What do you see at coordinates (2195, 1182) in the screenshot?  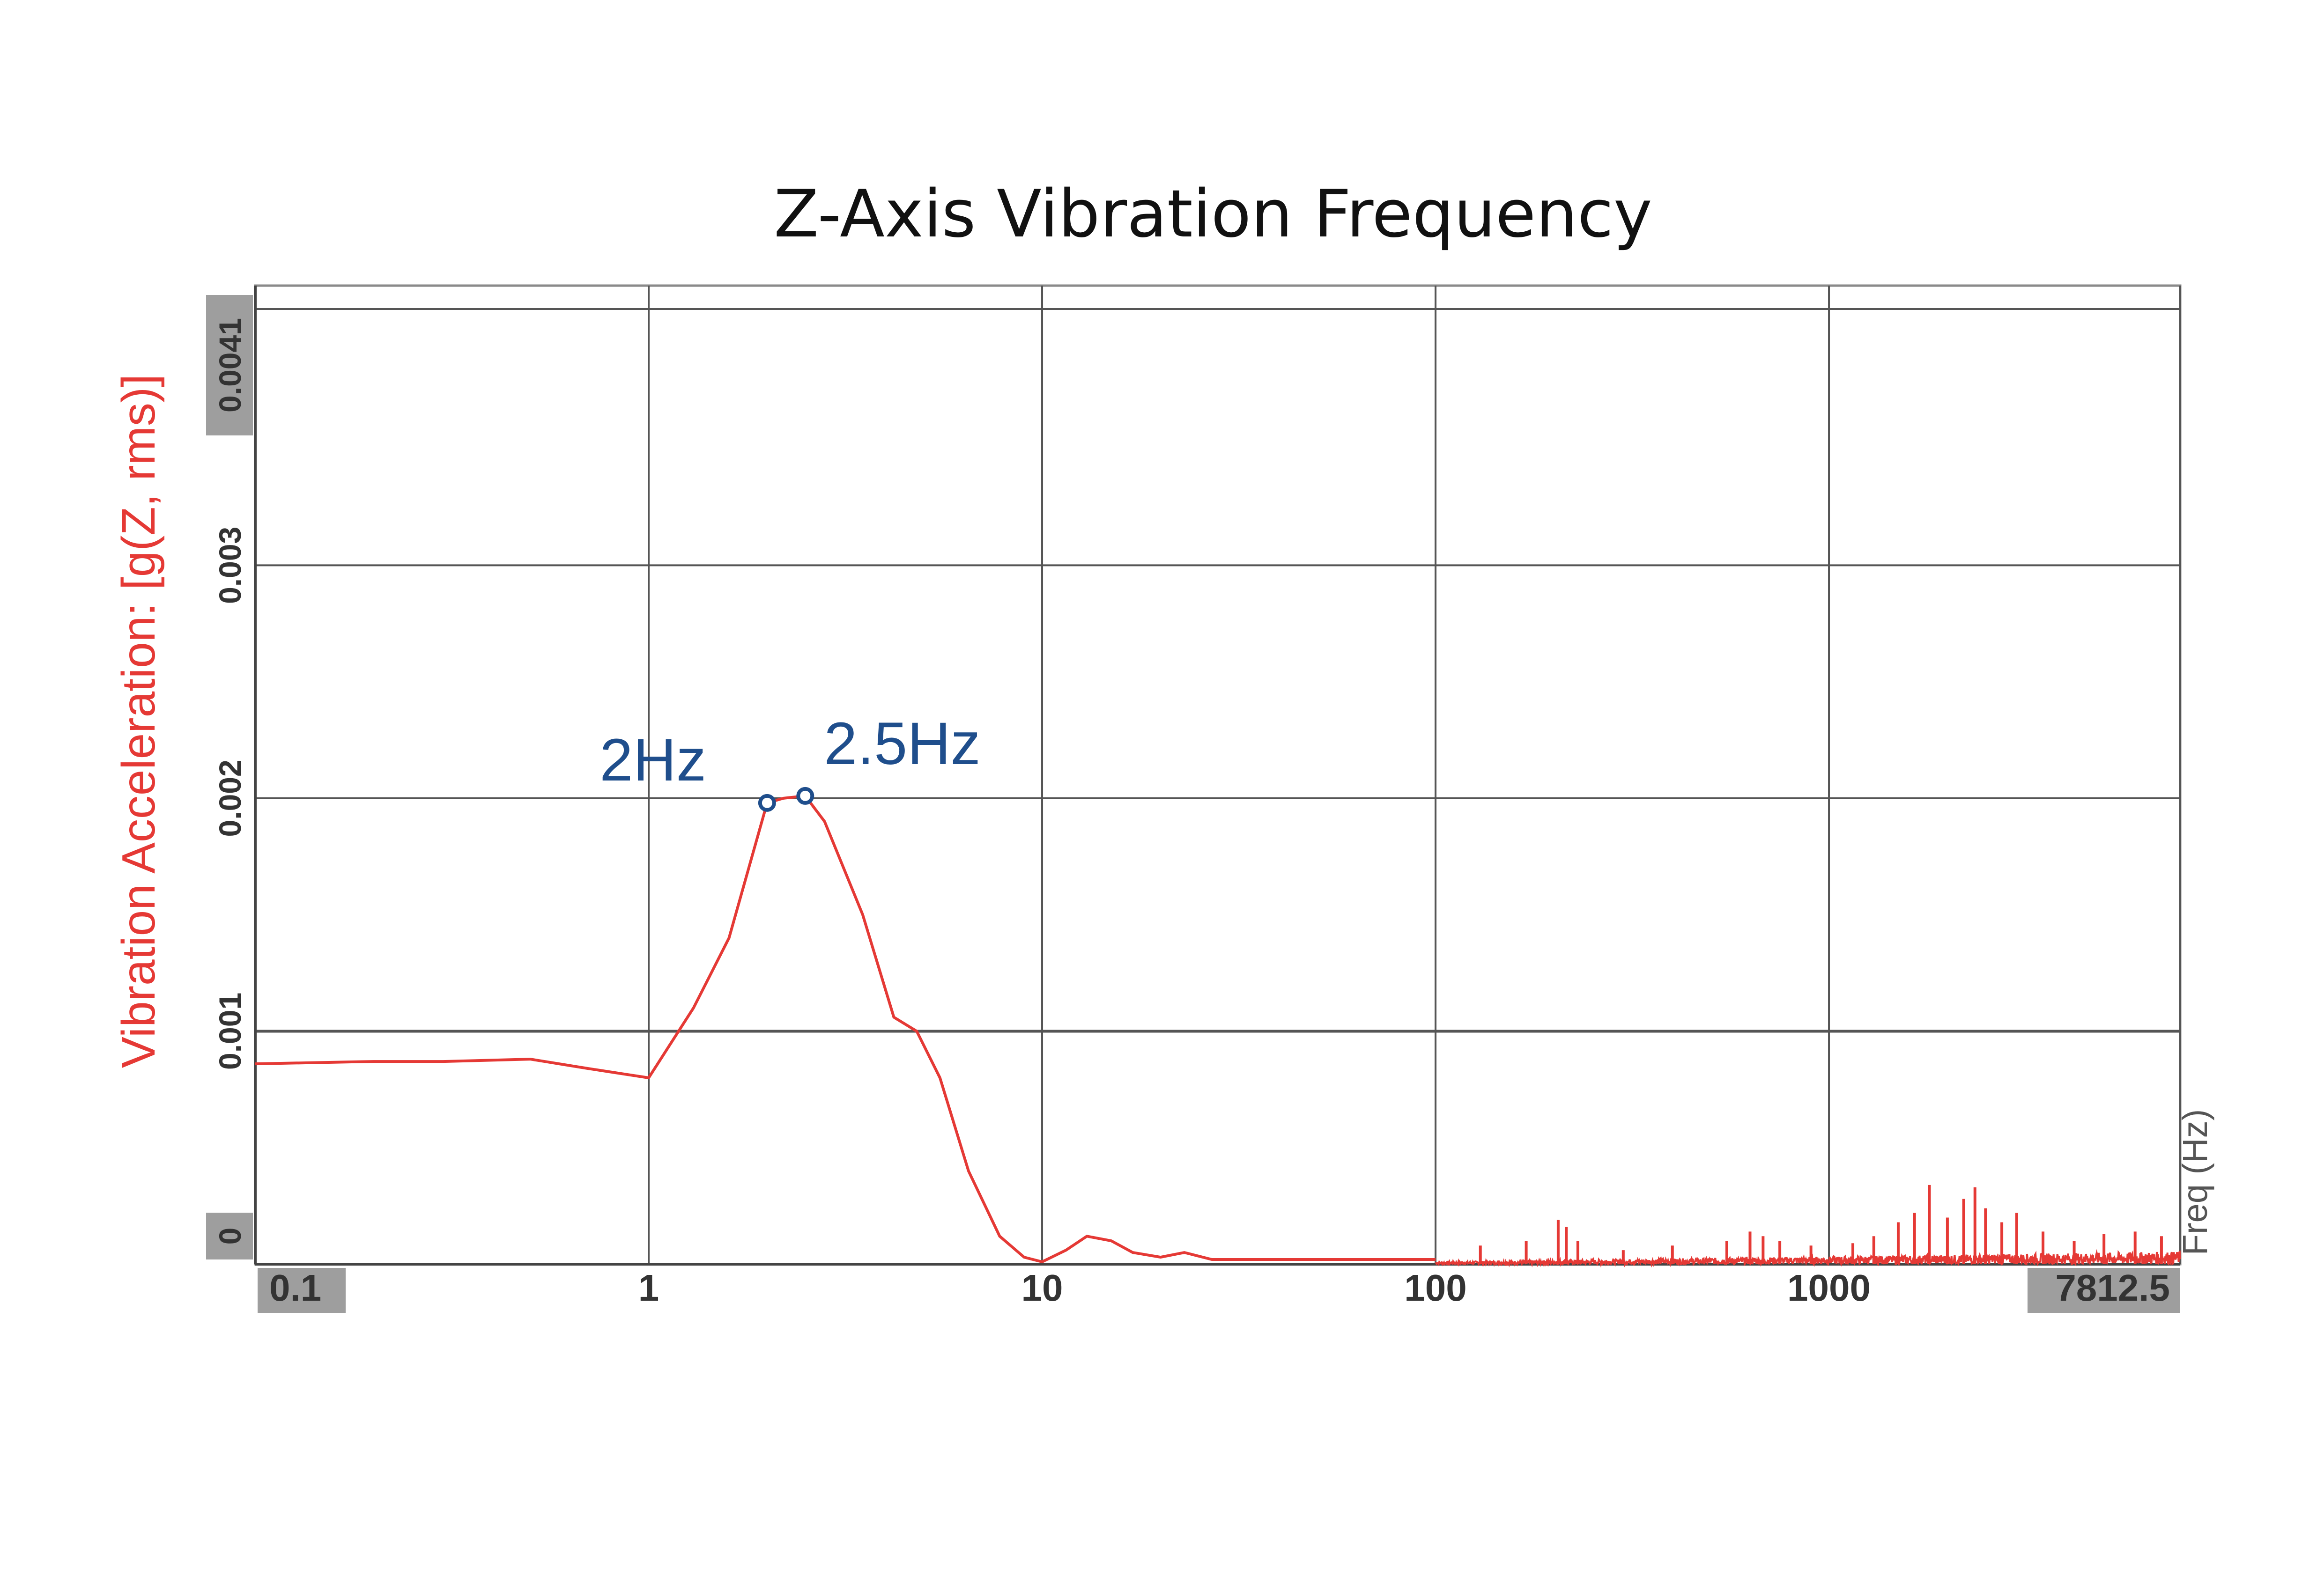 I see `x-axis-label: Freq (Hz)` at bounding box center [2195, 1182].